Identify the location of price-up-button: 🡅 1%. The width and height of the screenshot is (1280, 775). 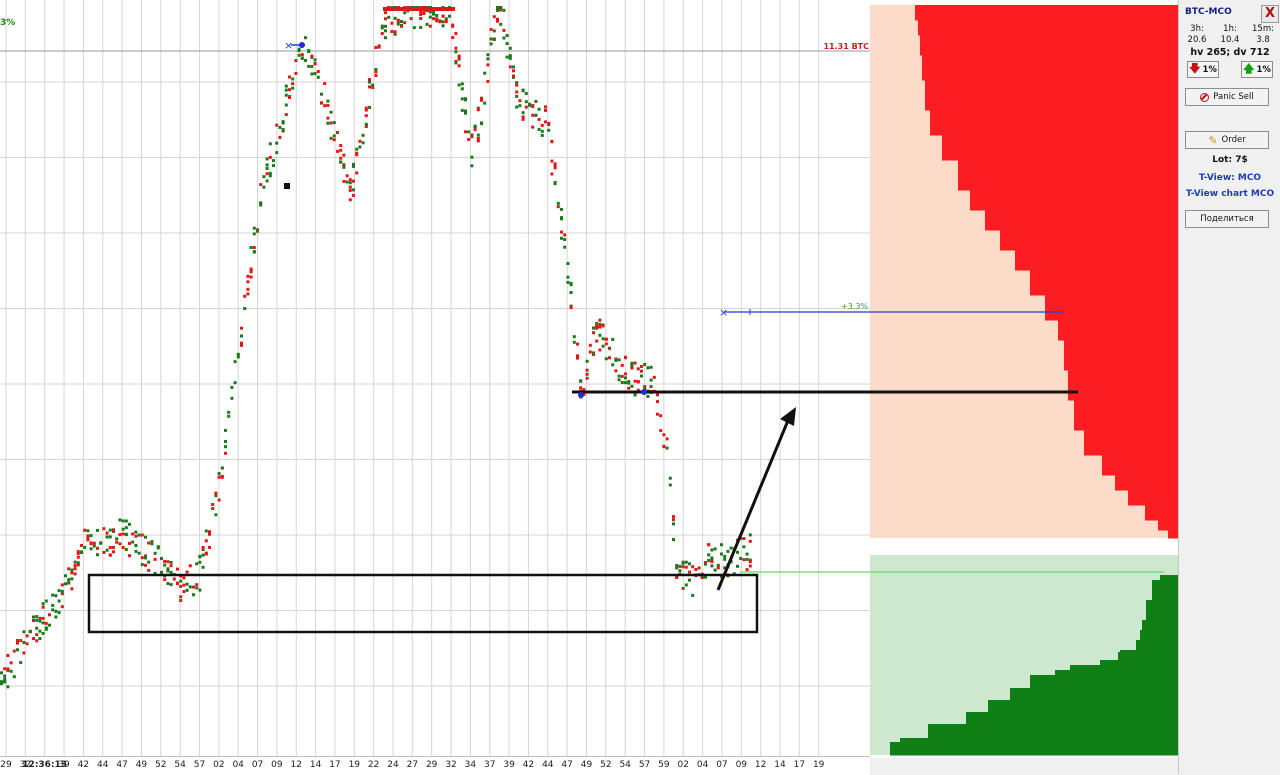
(1257, 69).